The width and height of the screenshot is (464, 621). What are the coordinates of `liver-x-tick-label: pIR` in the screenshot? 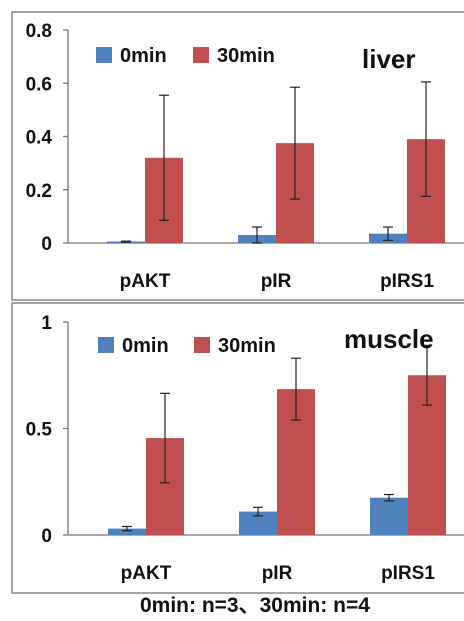 It's located at (276, 281).